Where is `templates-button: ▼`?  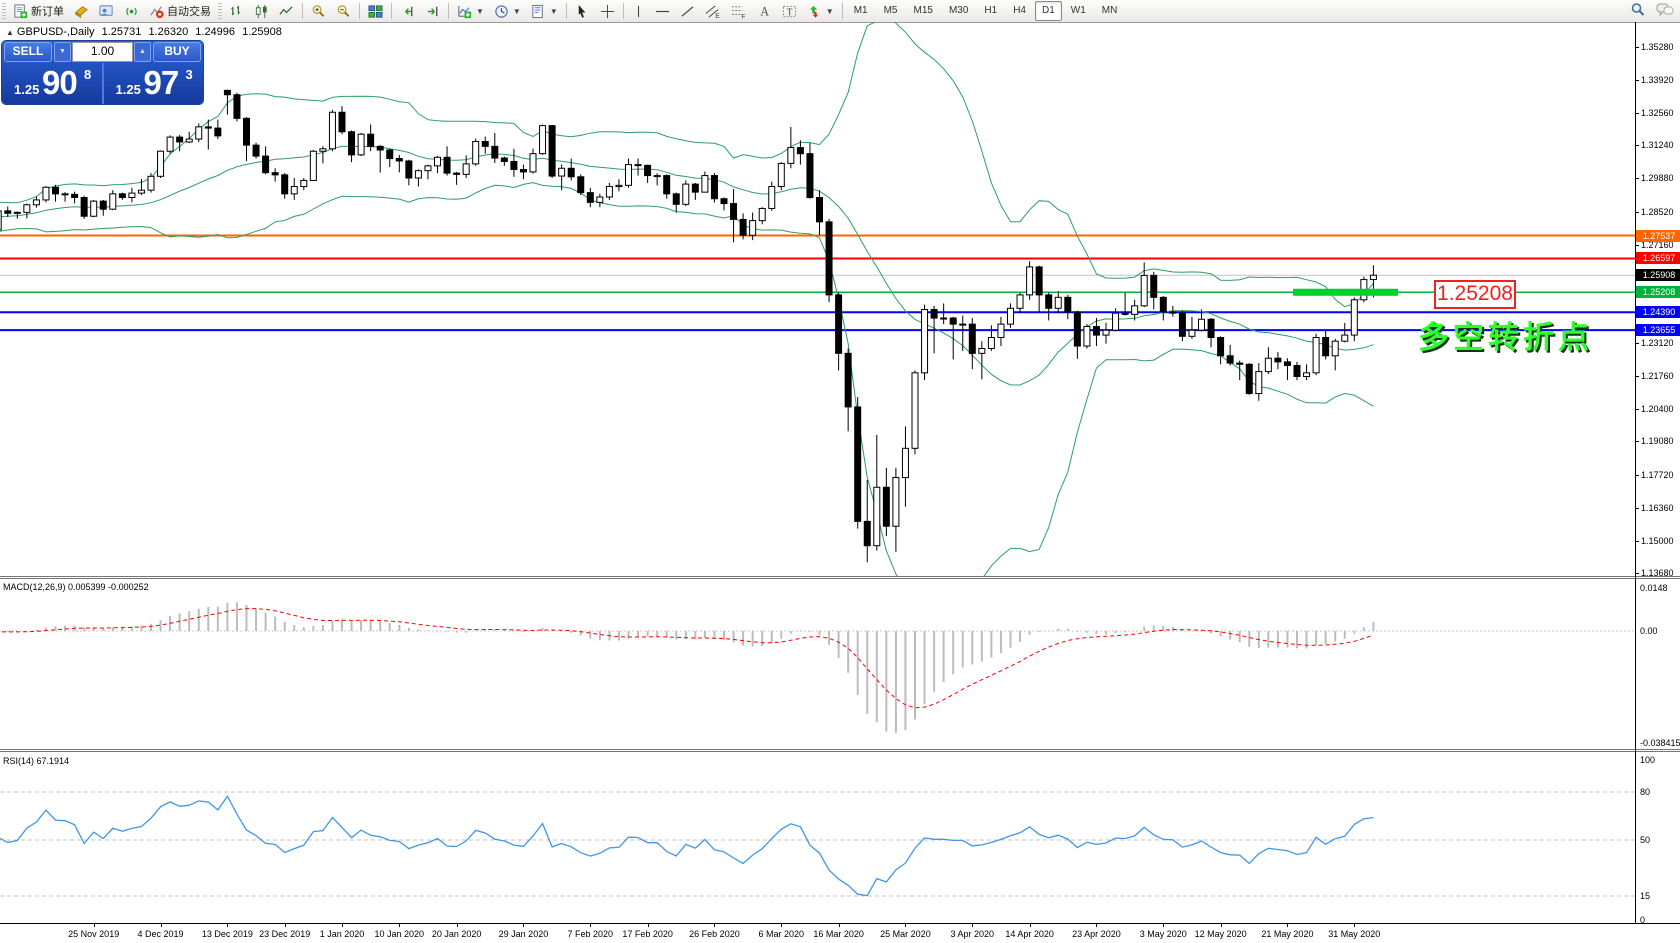
templates-button: ▼ is located at coordinates (544, 11).